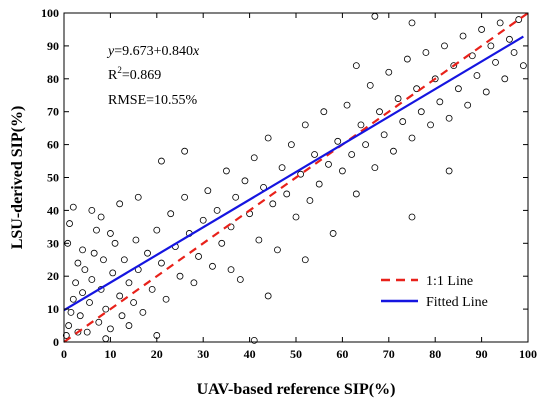 The image size is (550, 404). I want to click on regression-equation: y=9.673+0.840x, so click(153, 51).